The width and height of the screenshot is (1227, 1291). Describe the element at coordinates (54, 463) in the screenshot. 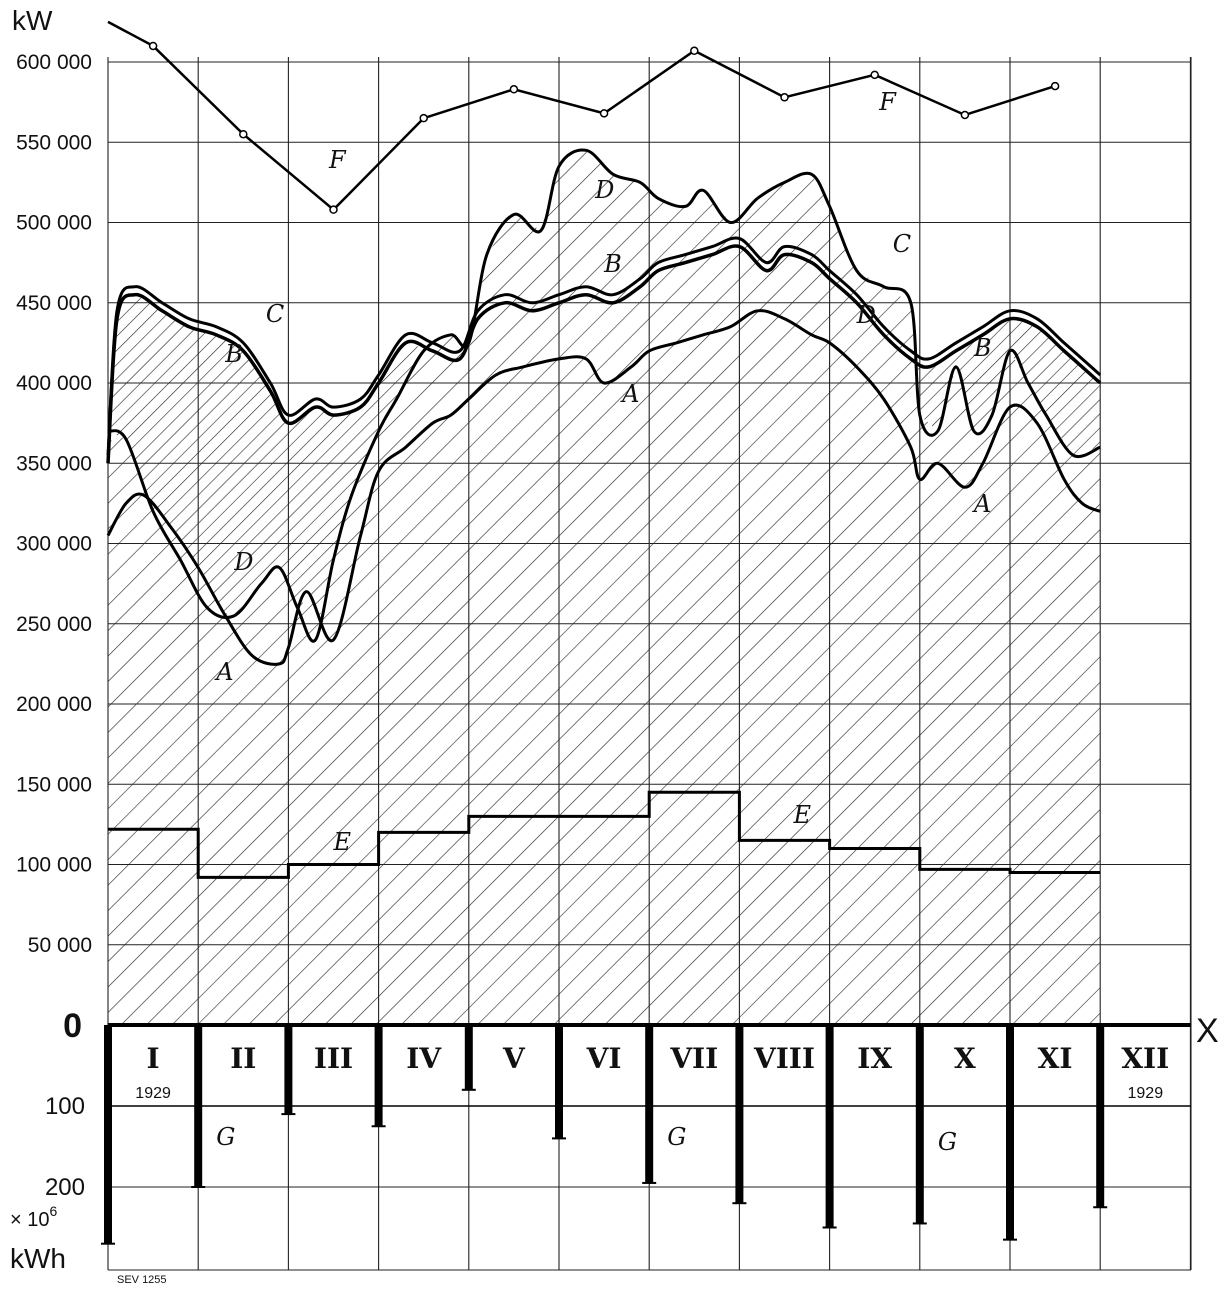

I see `y-tick-label: 350 000` at that location.